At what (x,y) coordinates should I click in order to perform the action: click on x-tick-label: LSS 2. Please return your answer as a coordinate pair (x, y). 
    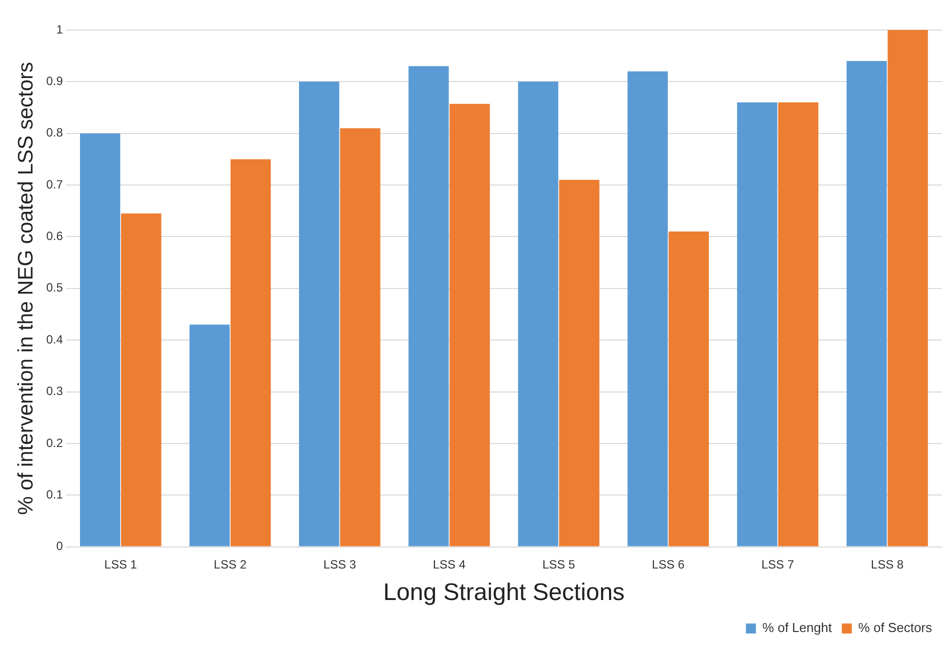
    Looking at the image, I should click on (230, 564).